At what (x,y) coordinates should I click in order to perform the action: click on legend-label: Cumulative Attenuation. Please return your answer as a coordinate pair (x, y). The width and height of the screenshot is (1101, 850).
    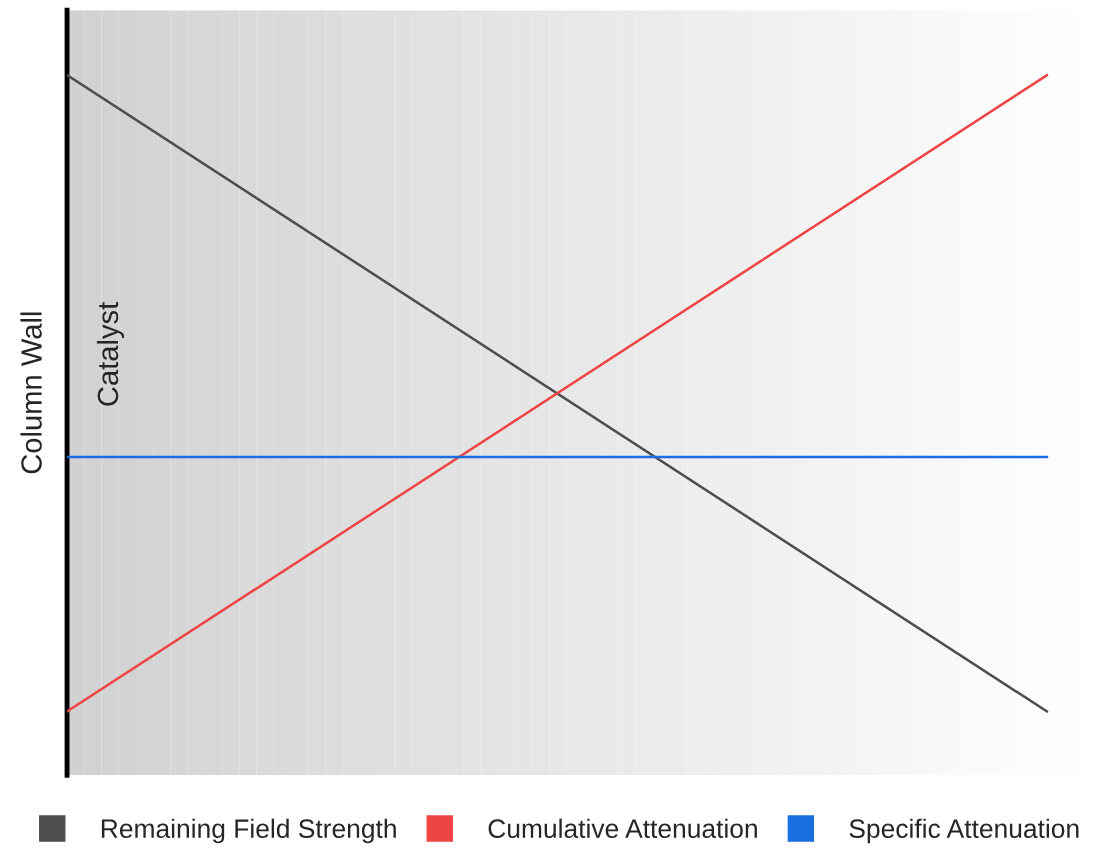
    Looking at the image, I should click on (622, 828).